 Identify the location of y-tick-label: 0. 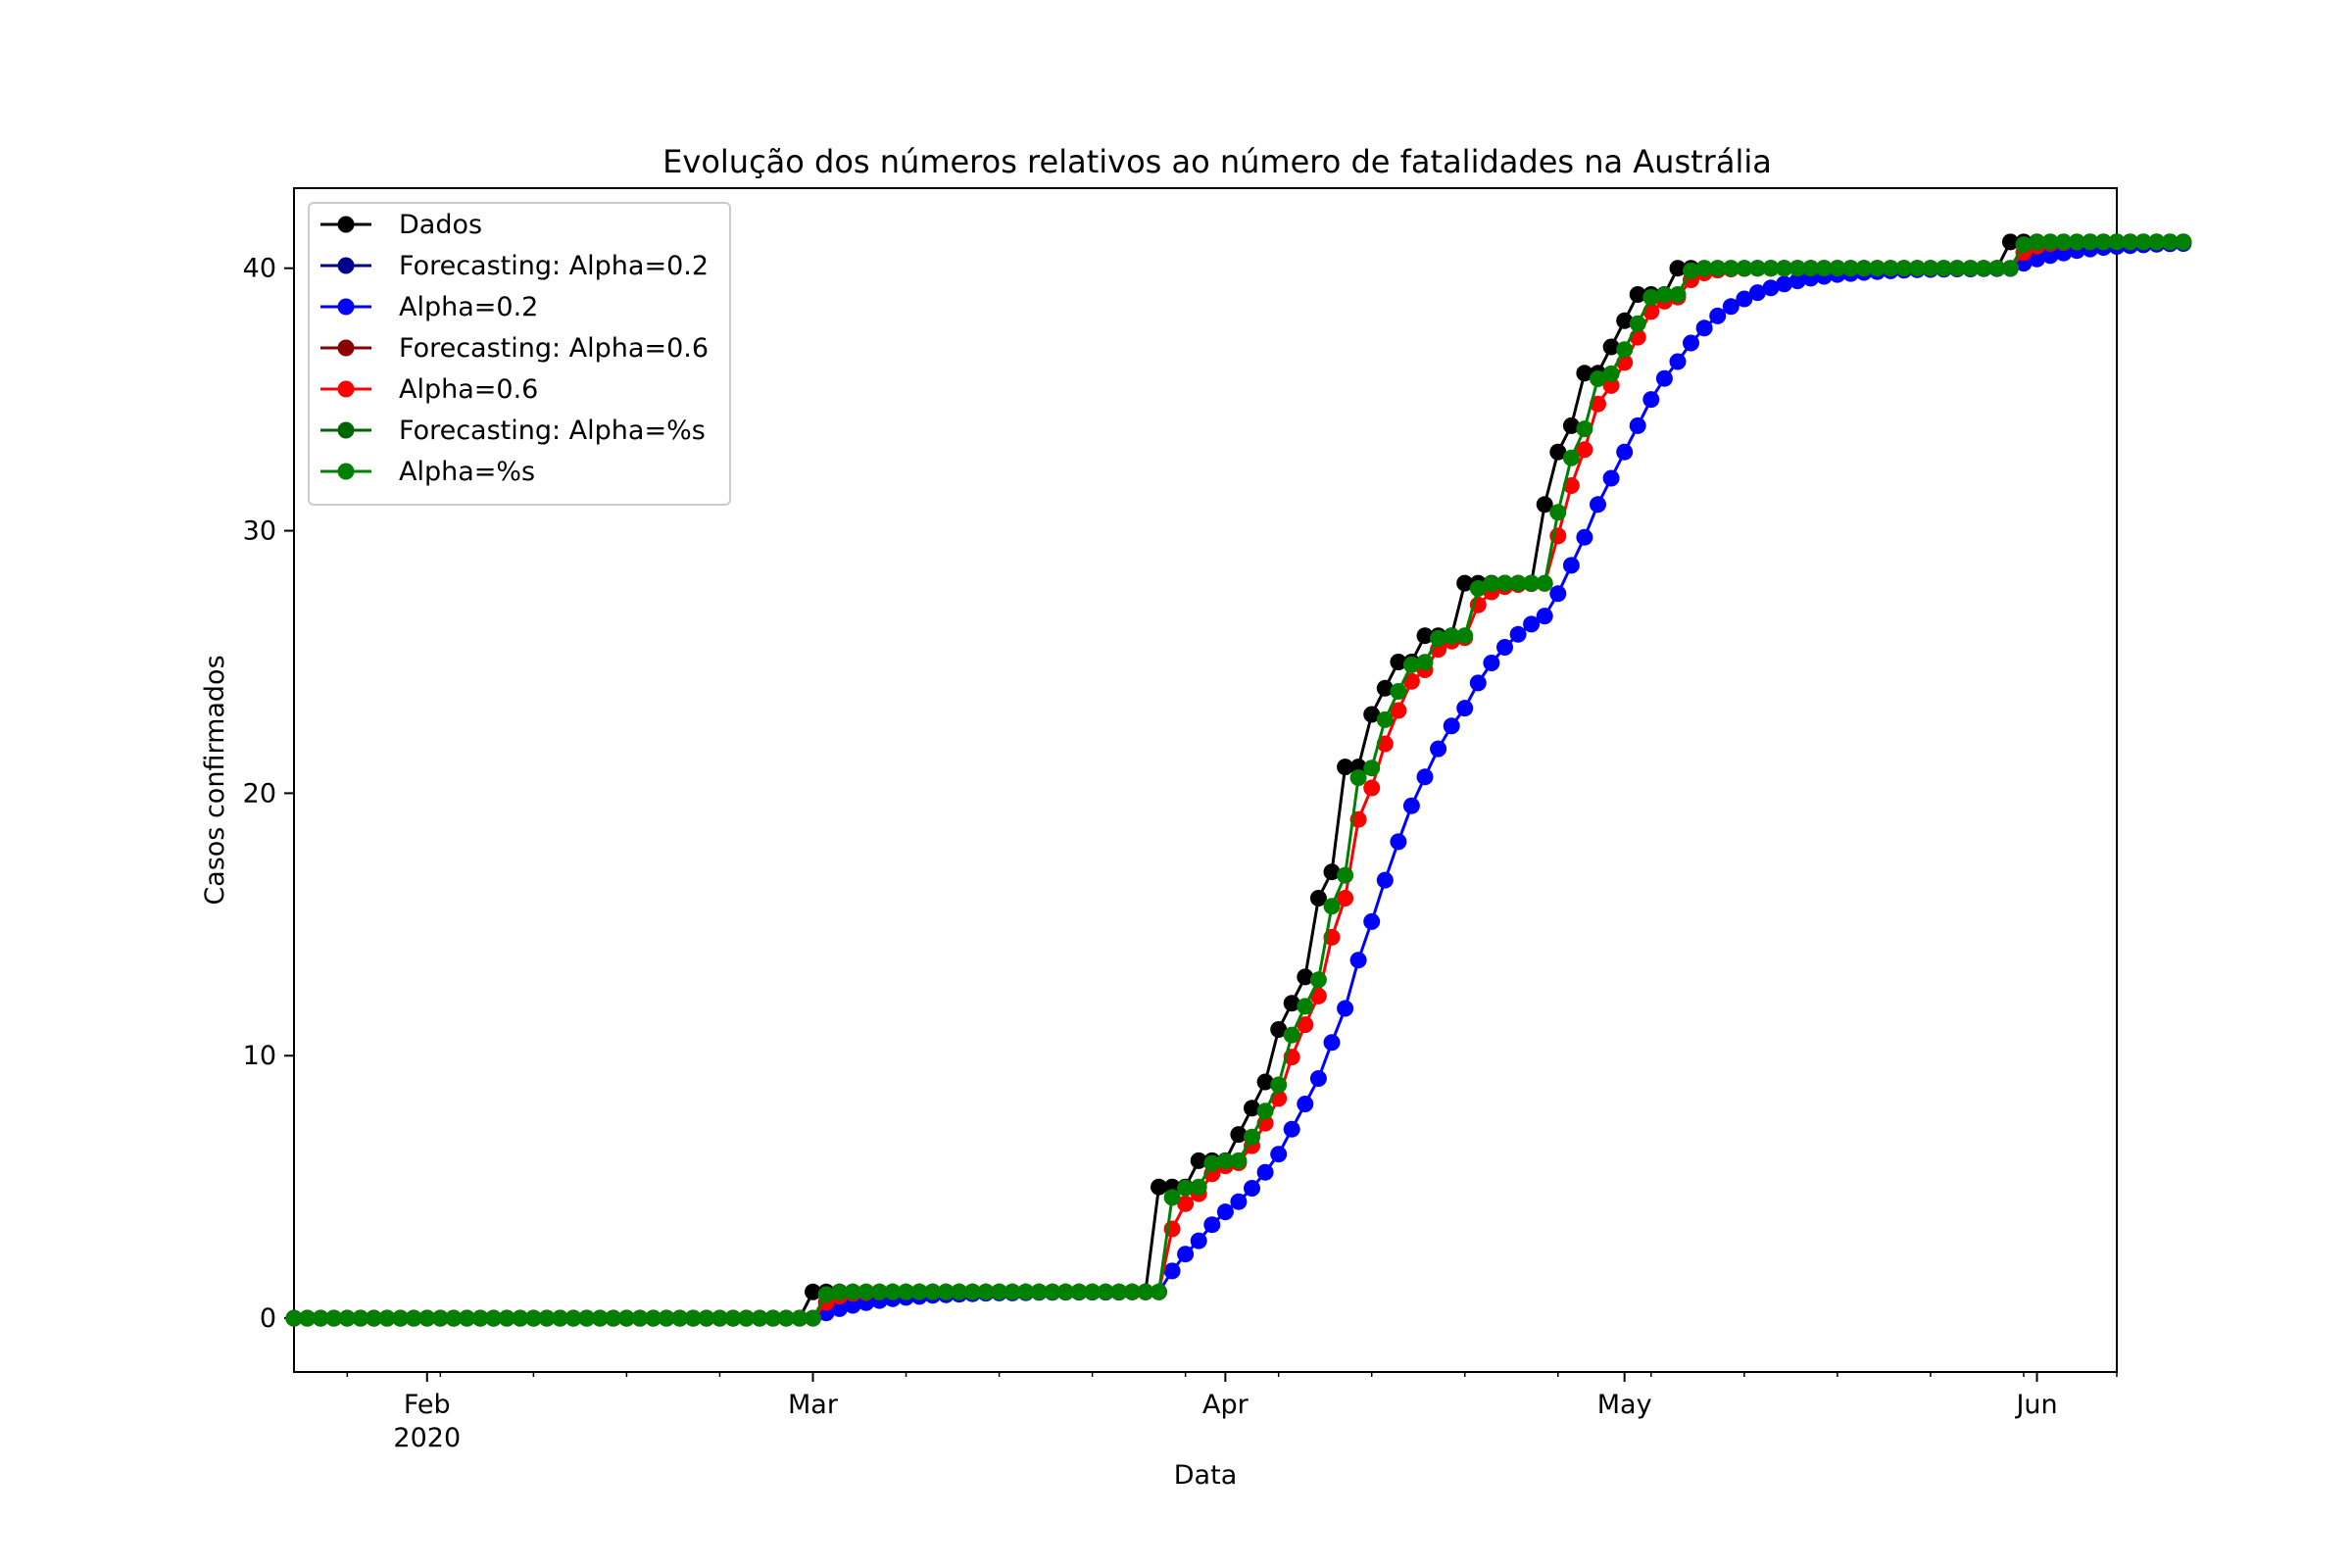
(268, 1318).